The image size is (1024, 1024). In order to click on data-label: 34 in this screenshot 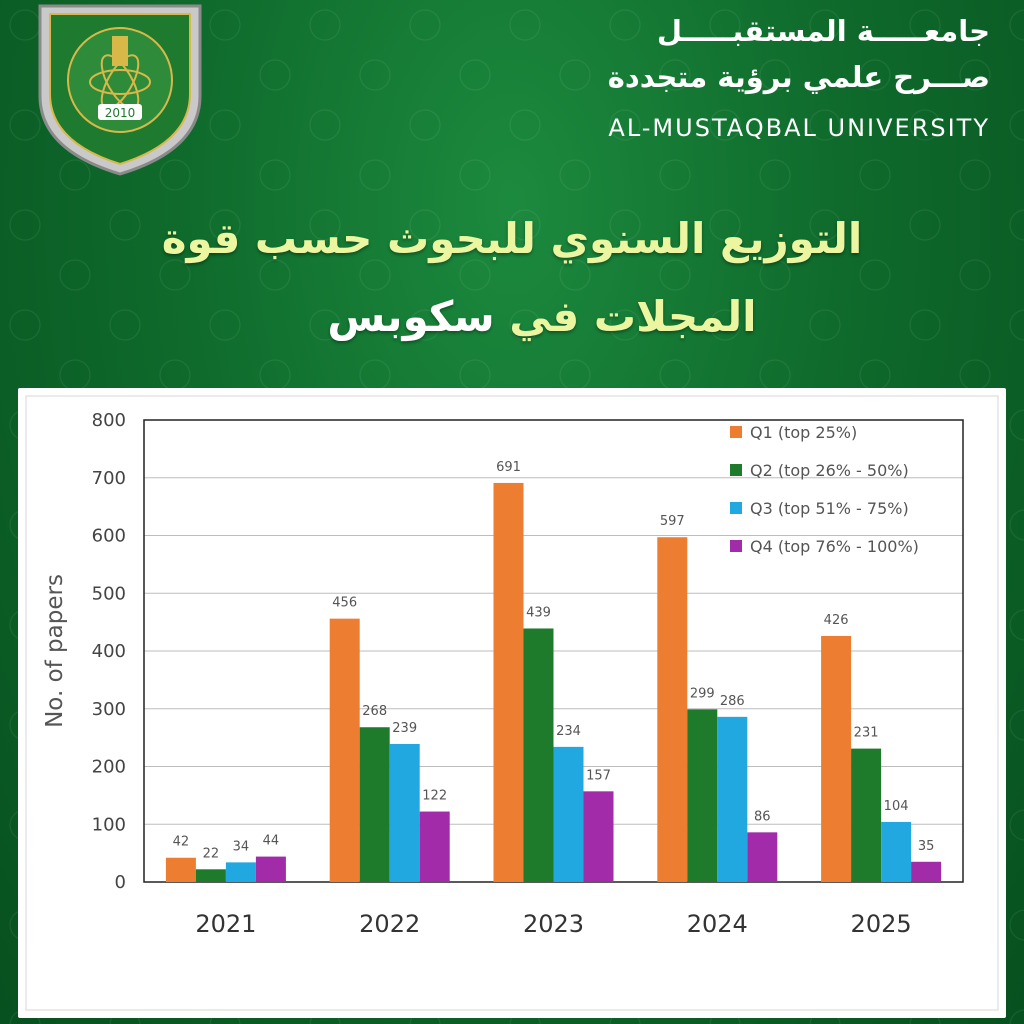, I will do `click(241, 846)`.